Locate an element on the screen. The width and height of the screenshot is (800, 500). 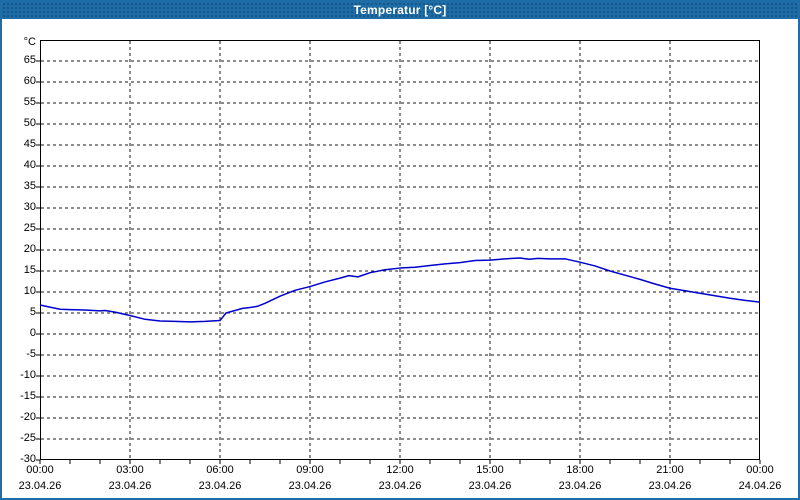
x-tick-time-label: 12:00 is located at coordinates (400, 470).